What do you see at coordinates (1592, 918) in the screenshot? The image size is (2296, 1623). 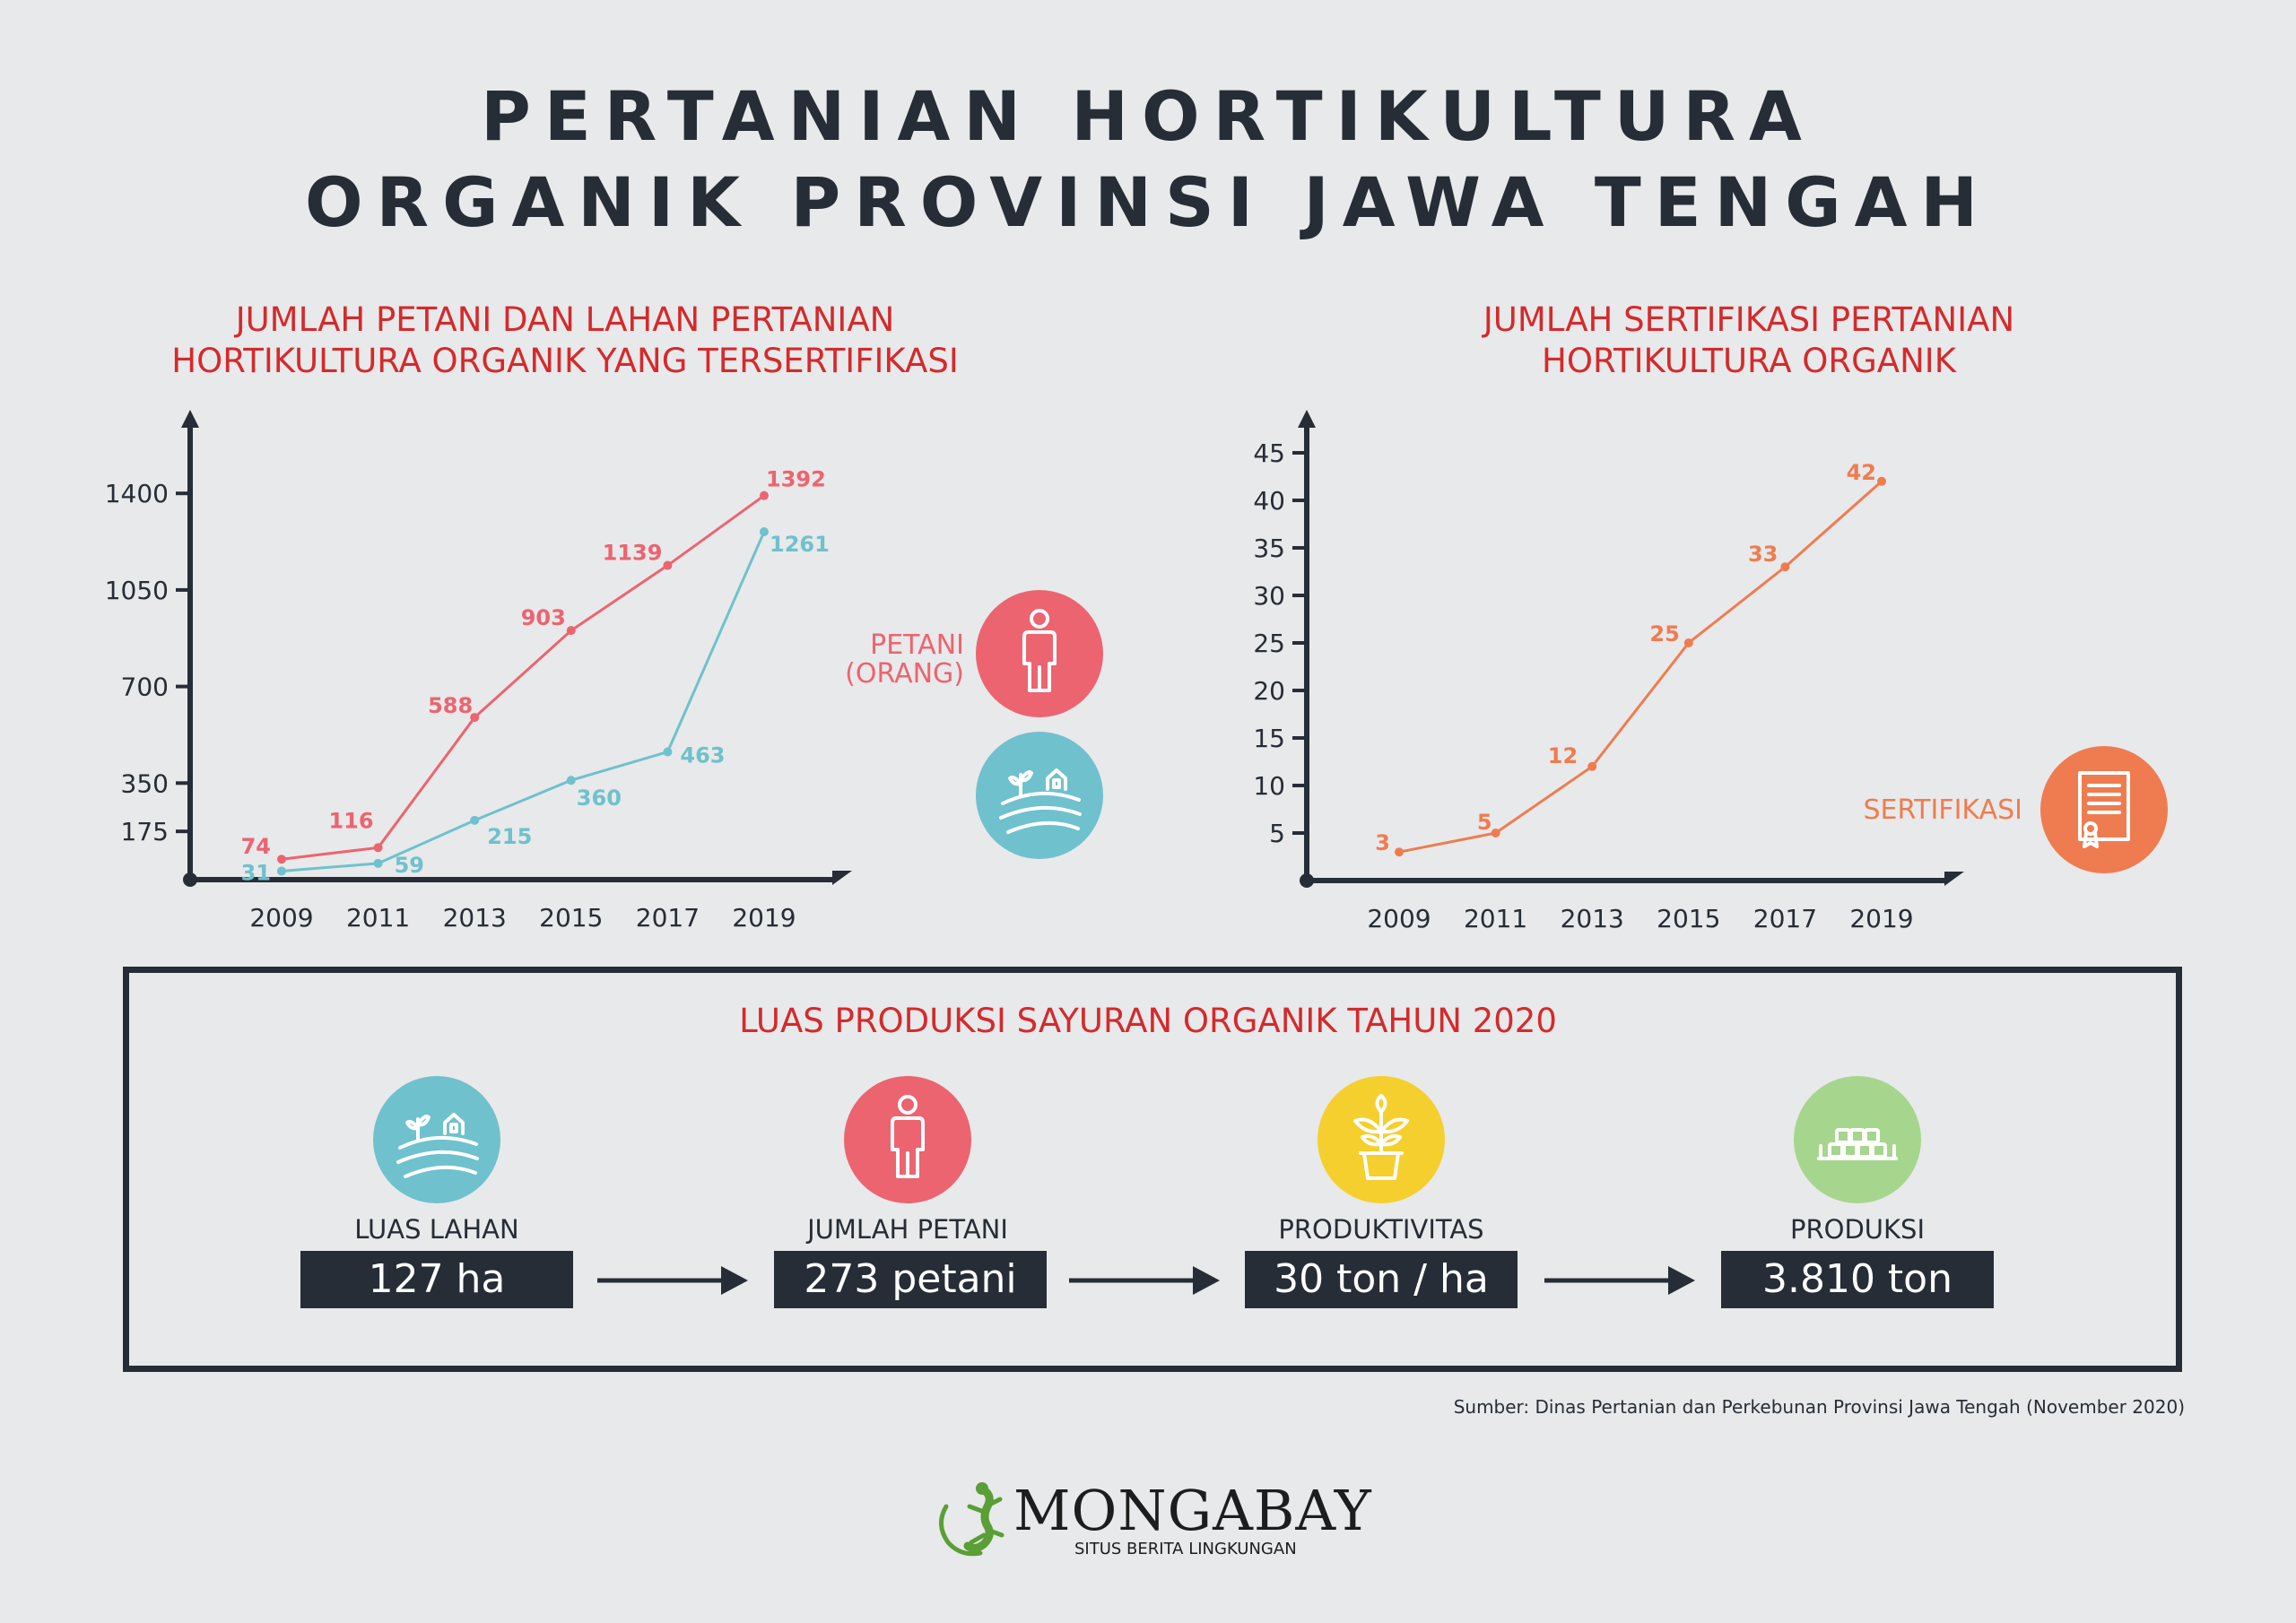 I see `chart2-x-tick-label: 2013` at bounding box center [1592, 918].